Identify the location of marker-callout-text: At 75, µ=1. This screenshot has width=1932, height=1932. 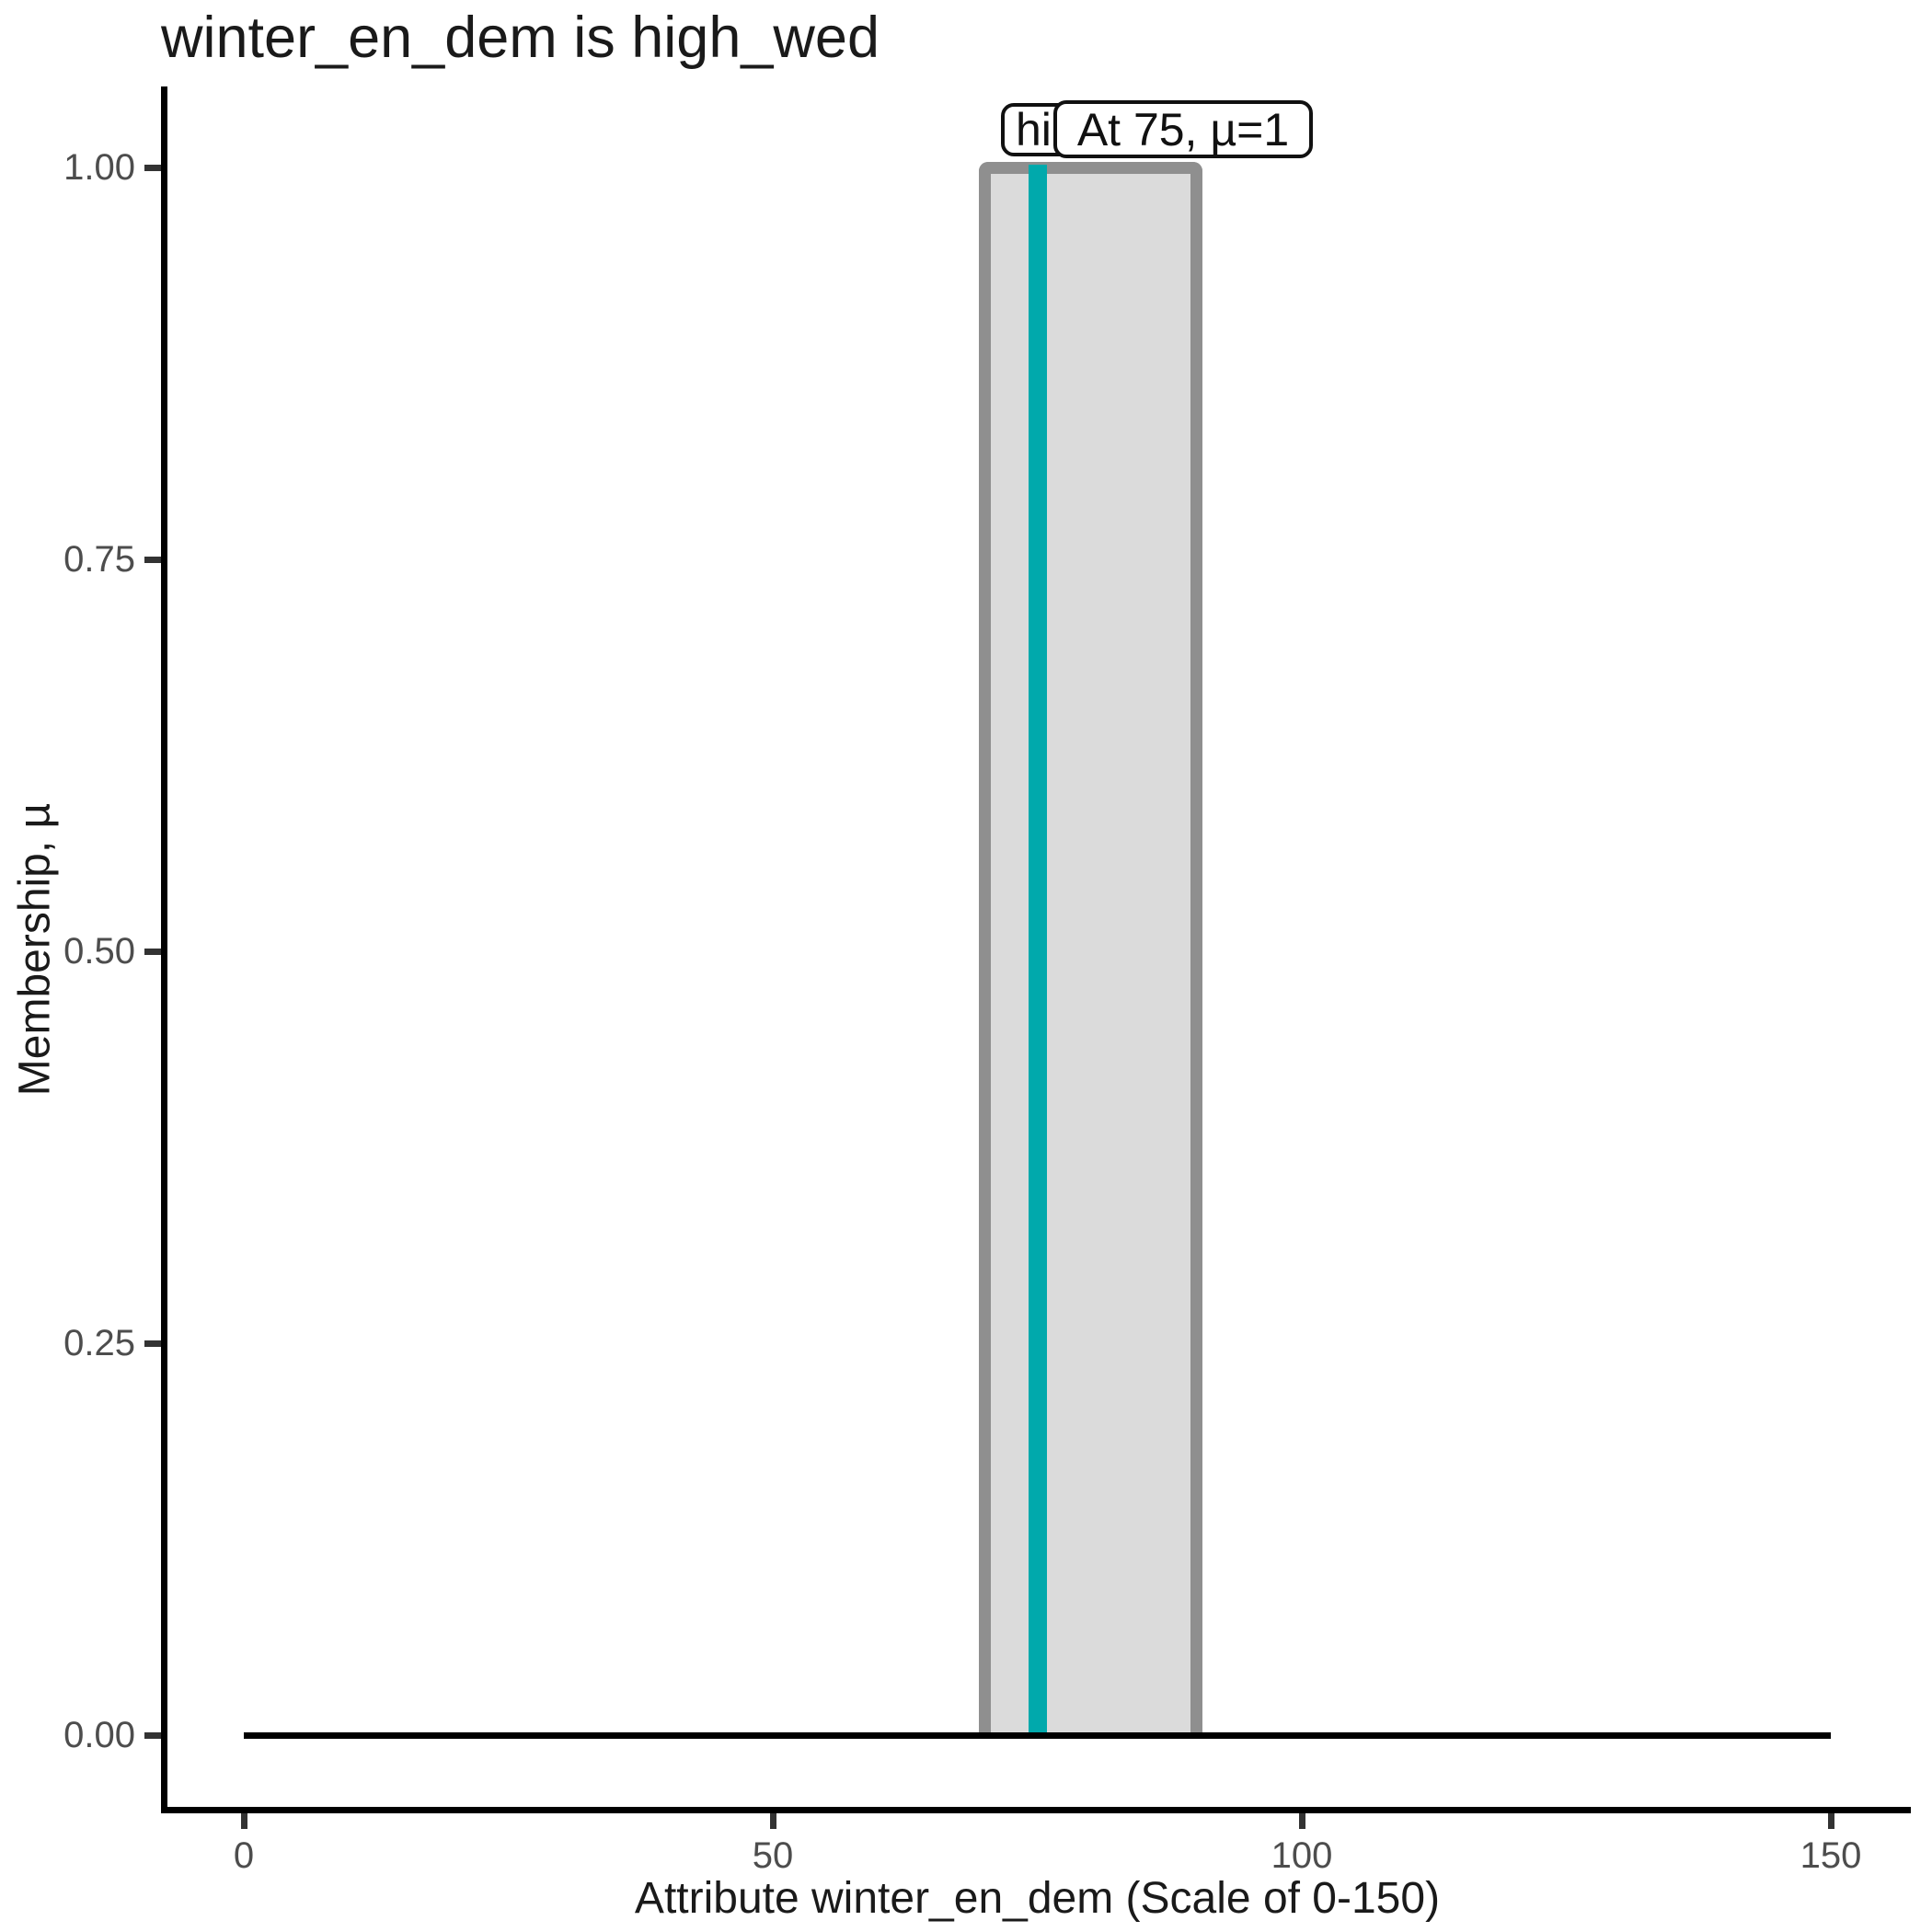
(1183, 129).